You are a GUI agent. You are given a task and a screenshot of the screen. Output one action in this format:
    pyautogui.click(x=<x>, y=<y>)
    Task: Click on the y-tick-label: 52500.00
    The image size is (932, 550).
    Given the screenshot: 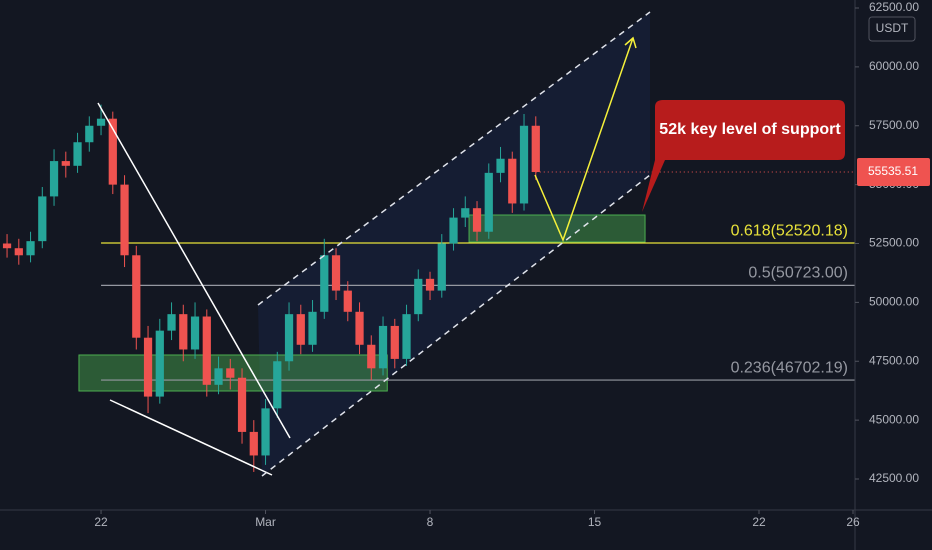 What is the action you would take?
    pyautogui.click(x=894, y=243)
    